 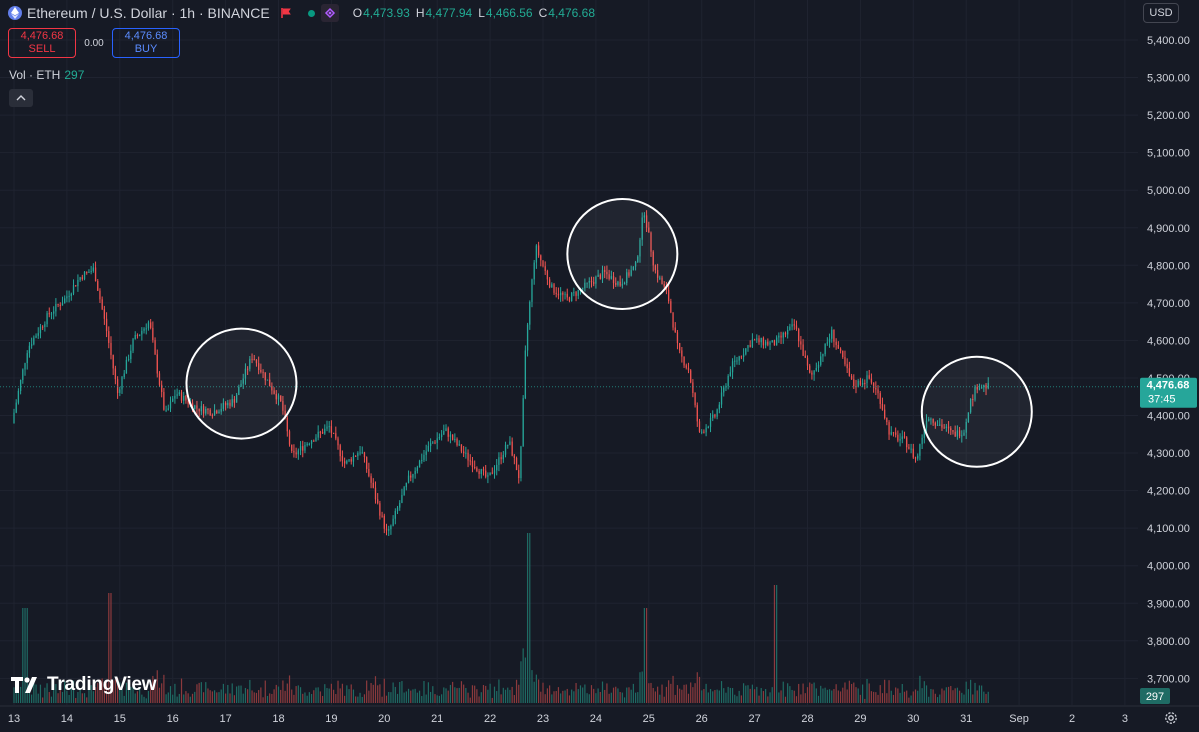 What do you see at coordinates (1171, 718) in the screenshot?
I see `settings-gear-icon` at bounding box center [1171, 718].